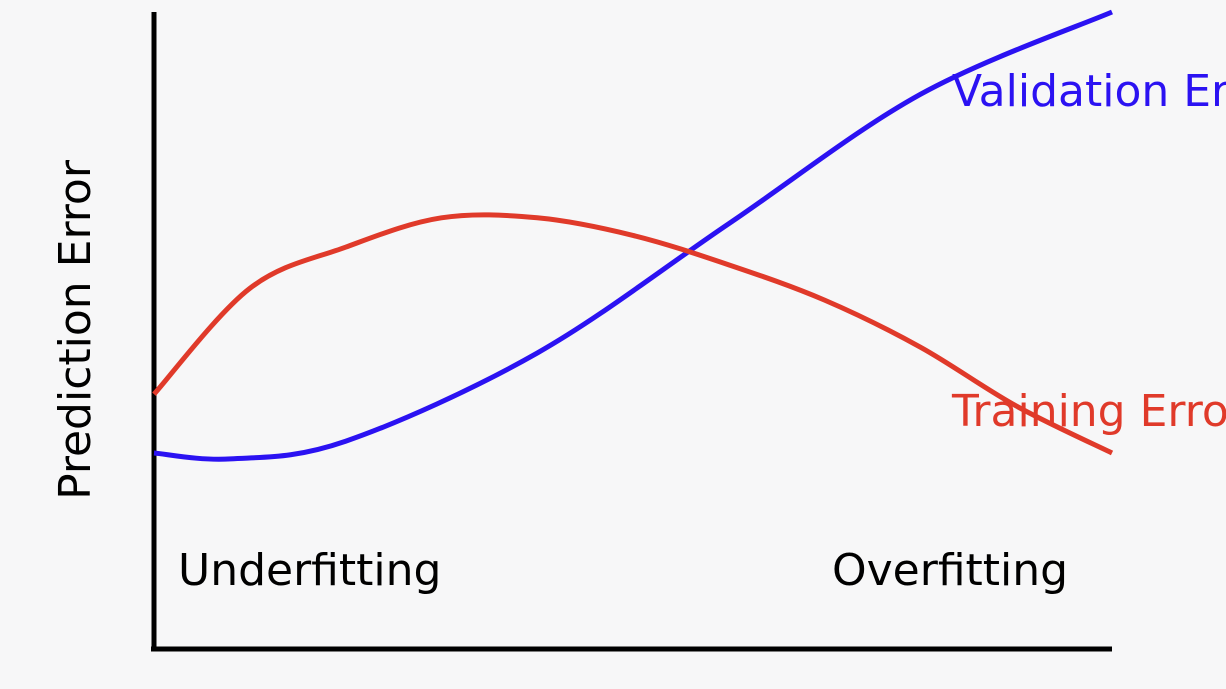 This screenshot has width=1226, height=689. I want to click on series-label-training-error: Training Error, so click(1088, 411).